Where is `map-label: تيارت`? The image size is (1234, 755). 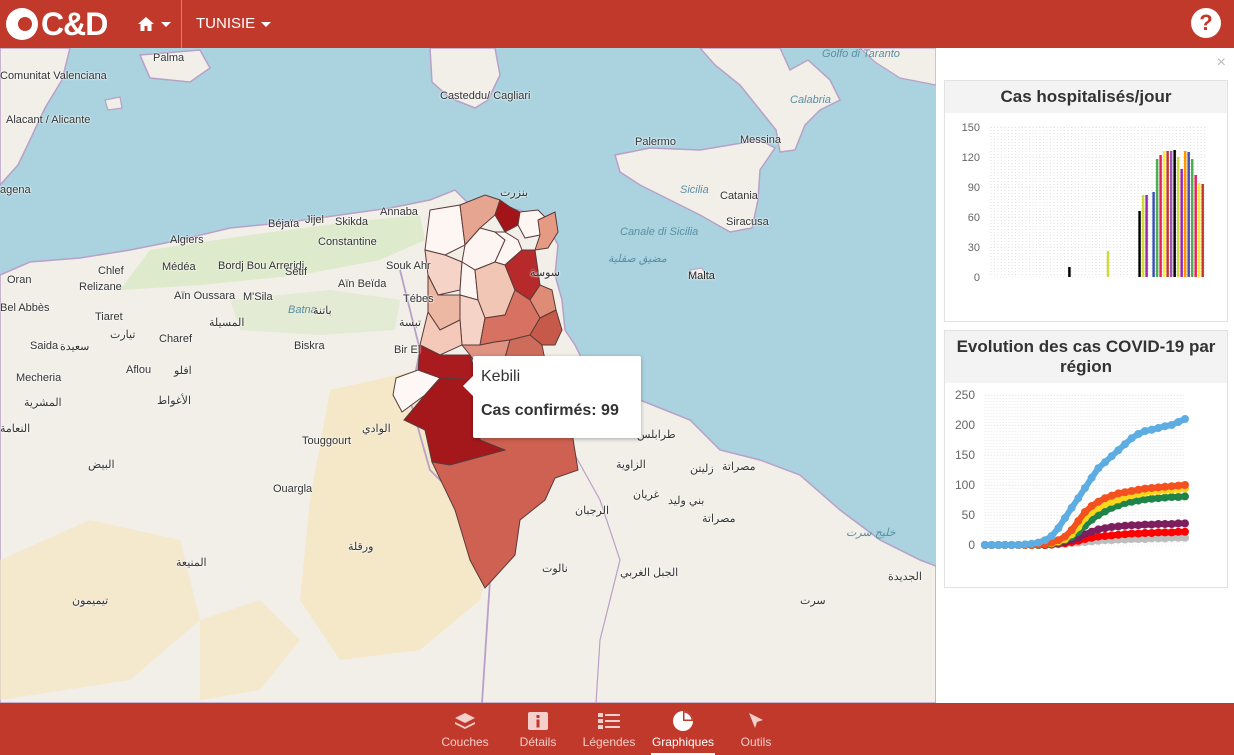
map-label: تيارت is located at coordinates (123, 335).